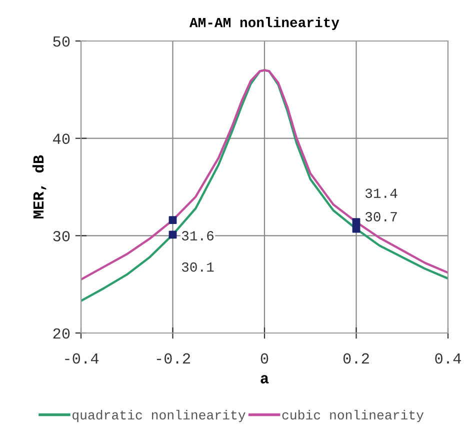 Image resolution: width=464 pixels, height=434 pixels. I want to click on x-tick-label: -0.2, so click(173, 358).